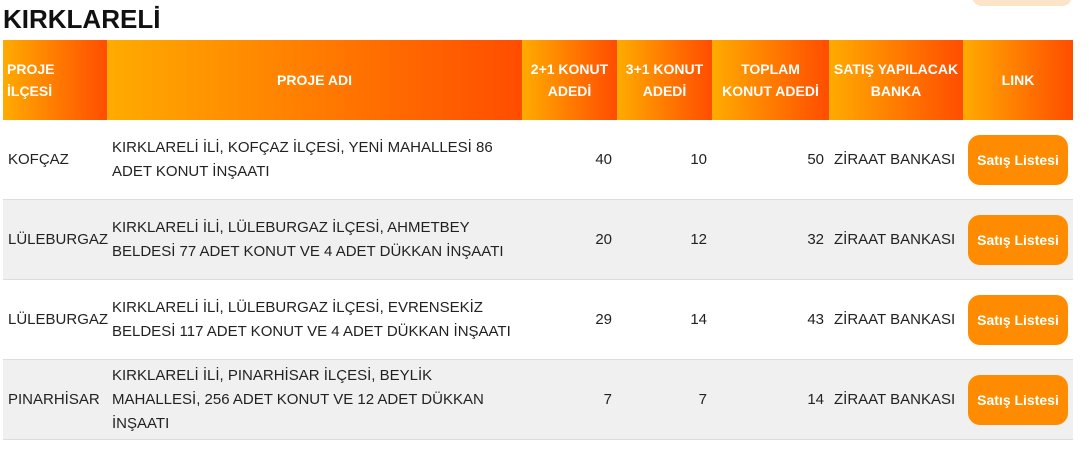 Image resolution: width=1092 pixels, height=462 pixels. What do you see at coordinates (569, 319) in the screenshot?
I see `table-cell: 29` at bounding box center [569, 319].